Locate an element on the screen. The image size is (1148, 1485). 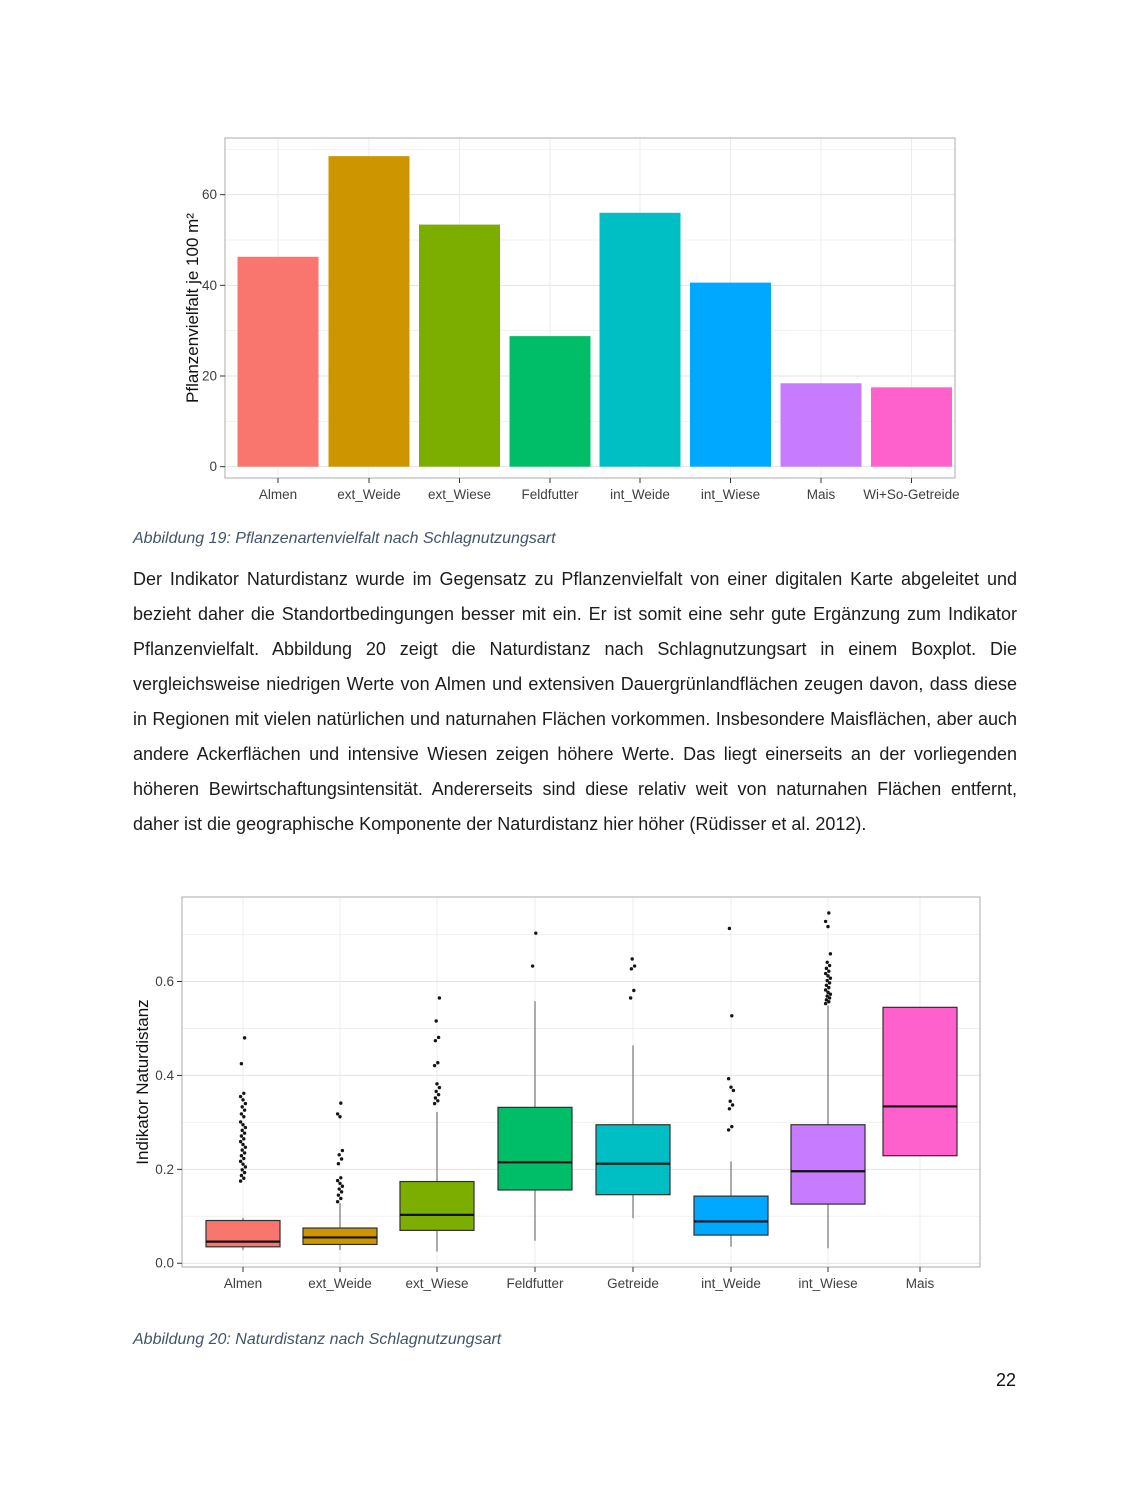
svg-text: Pflanzenvielfalt je 100 m² is located at coordinates (192, 308).